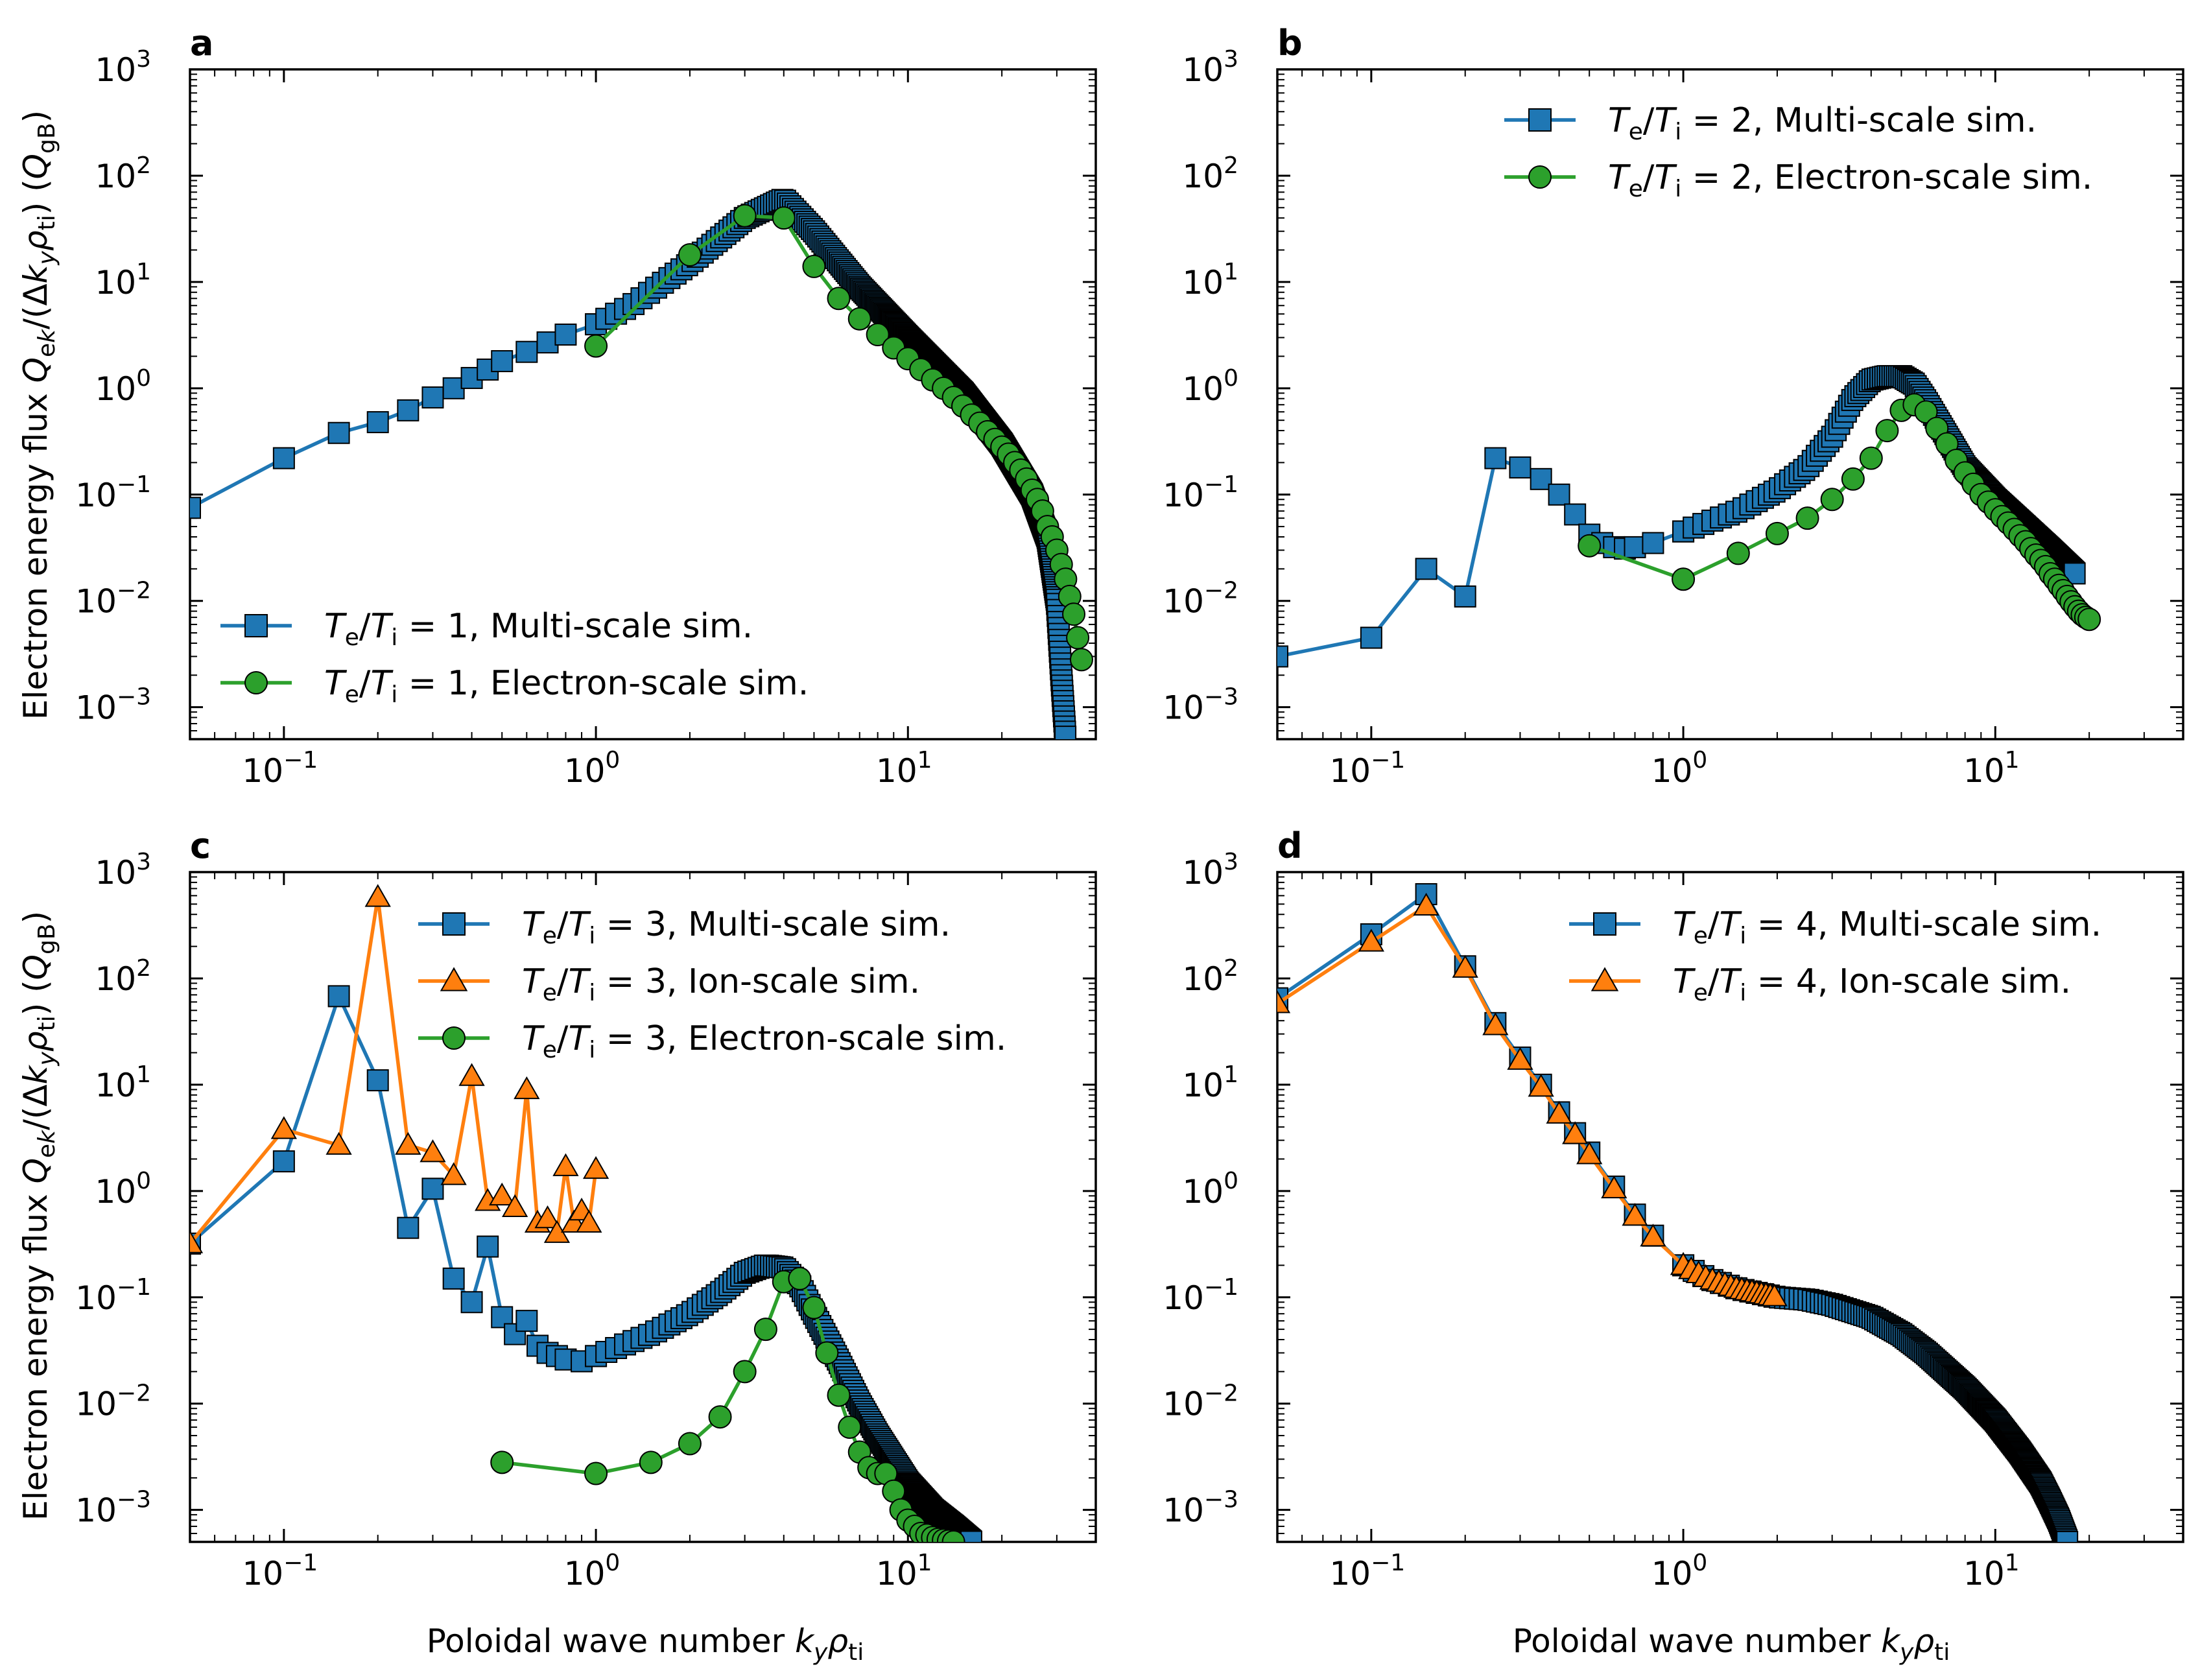  I want to click on y-tick-label: 10⁻², so click(1200, 599).